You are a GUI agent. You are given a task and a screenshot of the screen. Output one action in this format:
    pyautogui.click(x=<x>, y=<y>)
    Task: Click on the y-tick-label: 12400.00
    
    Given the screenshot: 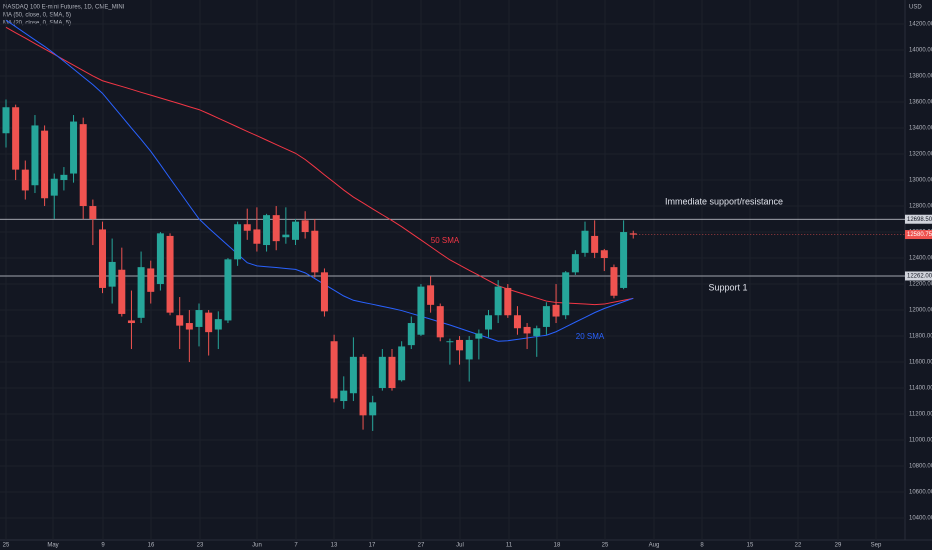 What is the action you would take?
    pyautogui.click(x=920, y=259)
    